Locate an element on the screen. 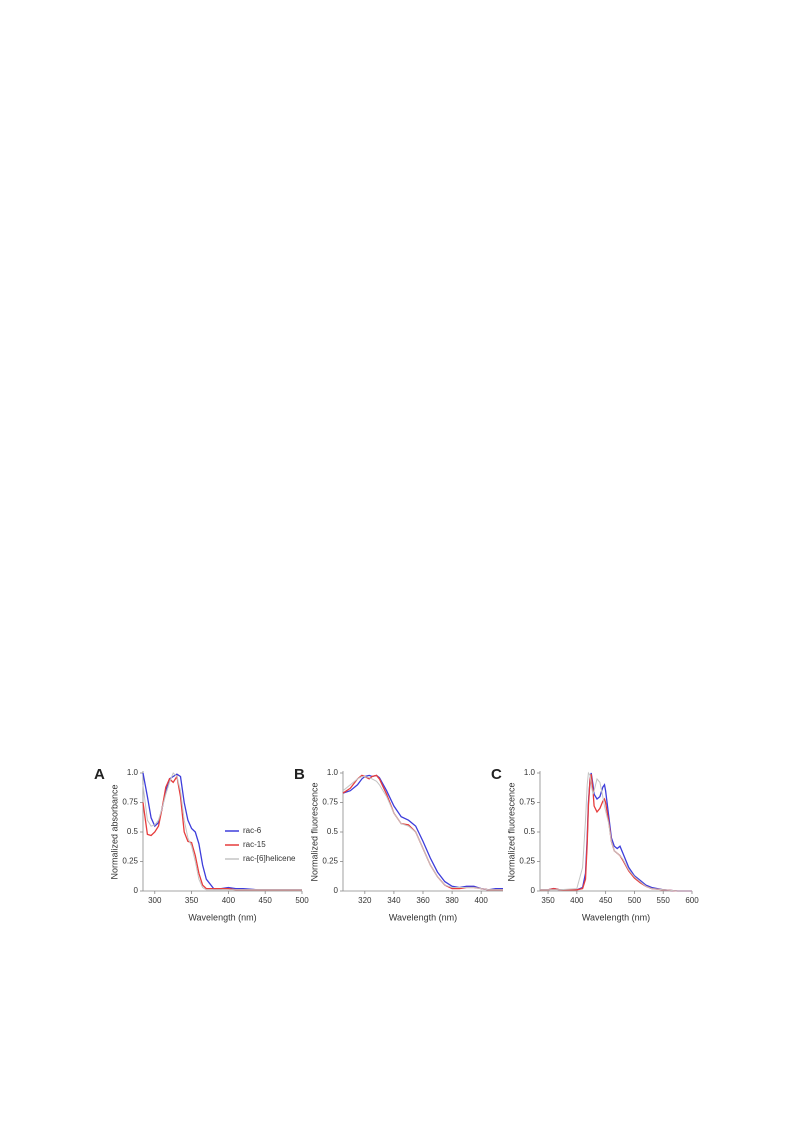 The height and width of the screenshot is (1121, 793). legend-label: rac-15 is located at coordinates (254, 844).